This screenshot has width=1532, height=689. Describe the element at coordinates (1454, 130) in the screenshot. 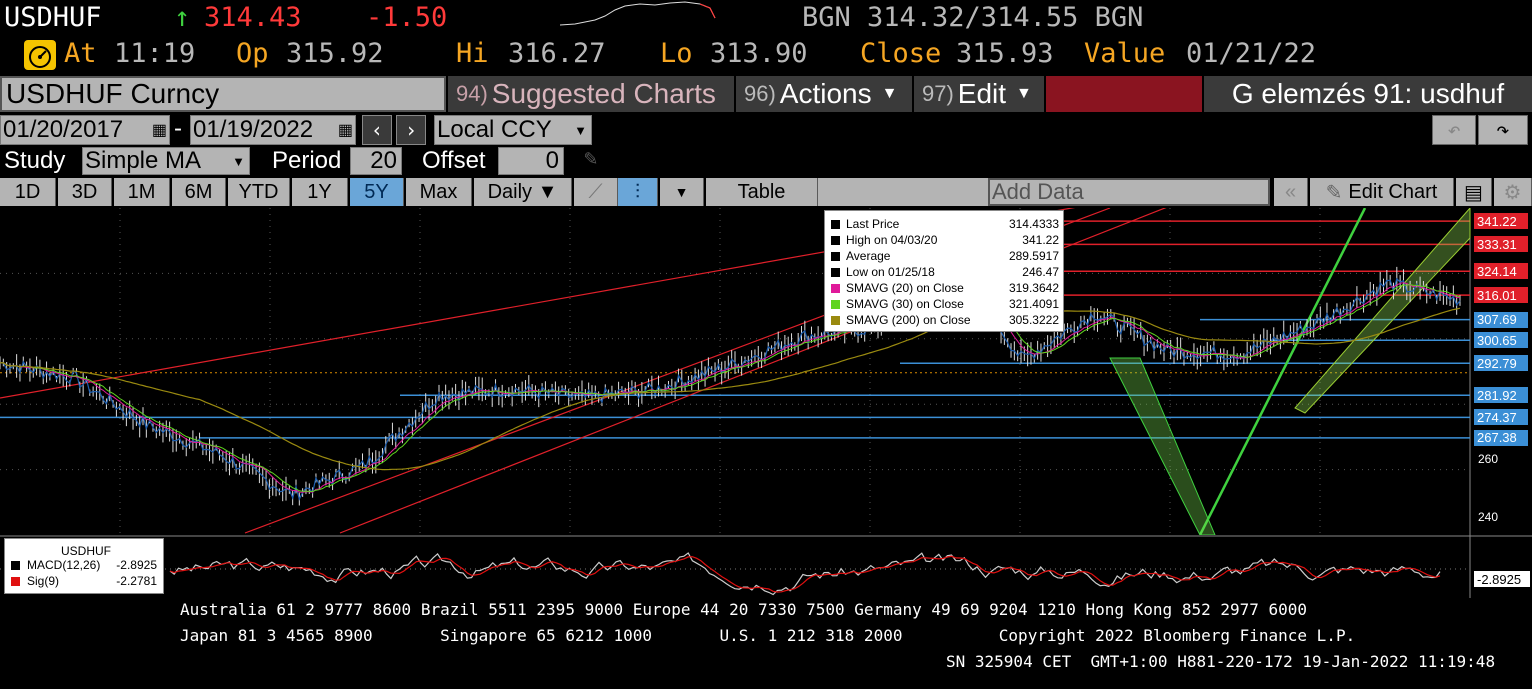

I see `undo-button: ↶` at that location.